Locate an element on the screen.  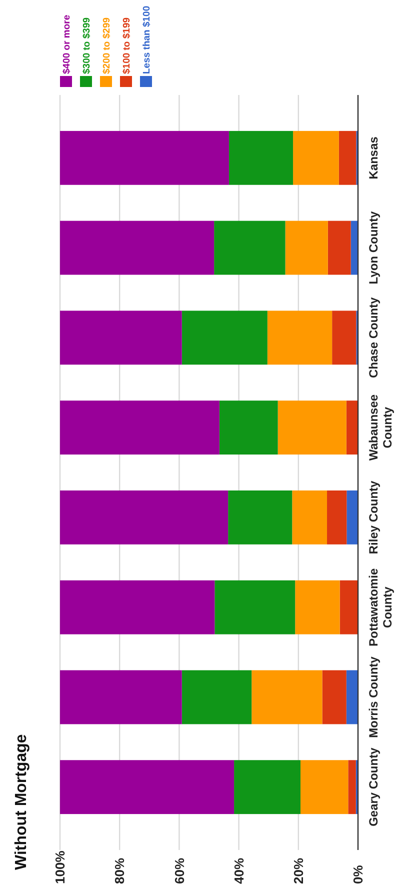
y-tick-label: Geary County is located at coordinates (373, 786).